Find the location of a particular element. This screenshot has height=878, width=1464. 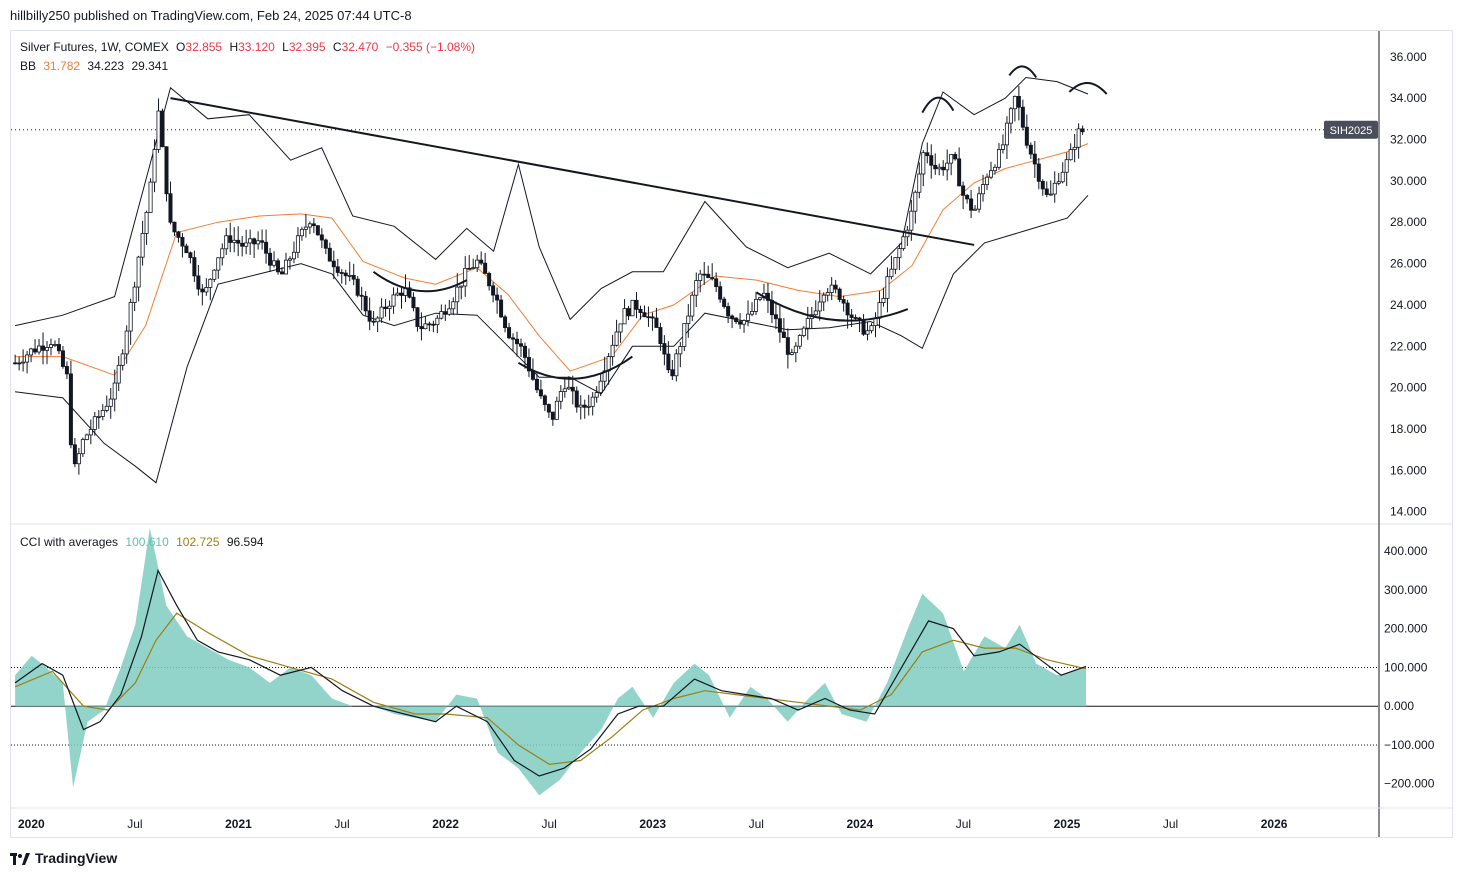

price-tick-label: 22.000 is located at coordinates (1408, 346).